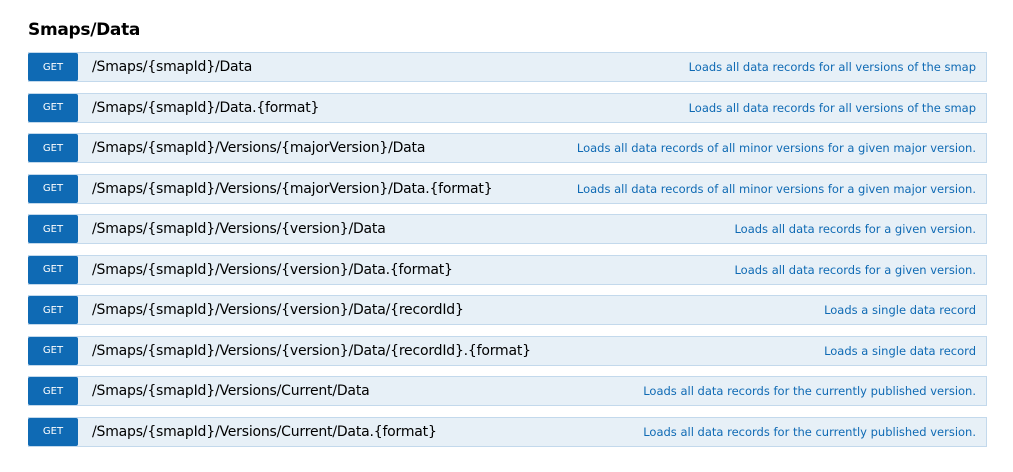  What do you see at coordinates (172, 67) in the screenshot?
I see `operation-path: /Smaps/{smapId}/Data` at bounding box center [172, 67].